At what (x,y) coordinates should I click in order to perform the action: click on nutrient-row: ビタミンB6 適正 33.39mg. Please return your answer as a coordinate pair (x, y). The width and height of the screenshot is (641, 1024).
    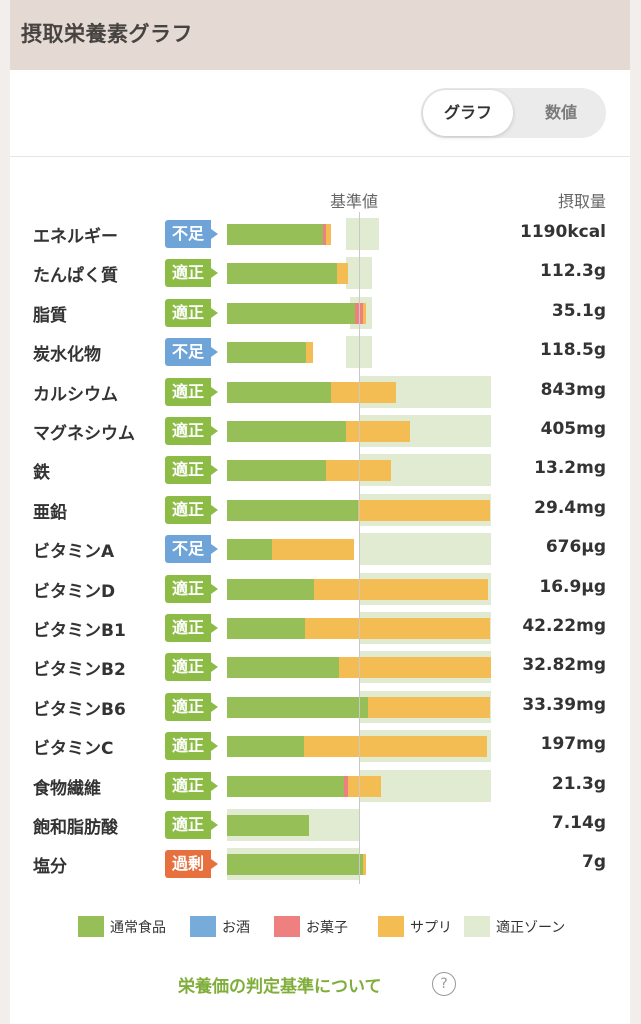
    Looking at the image, I should click on (320, 706).